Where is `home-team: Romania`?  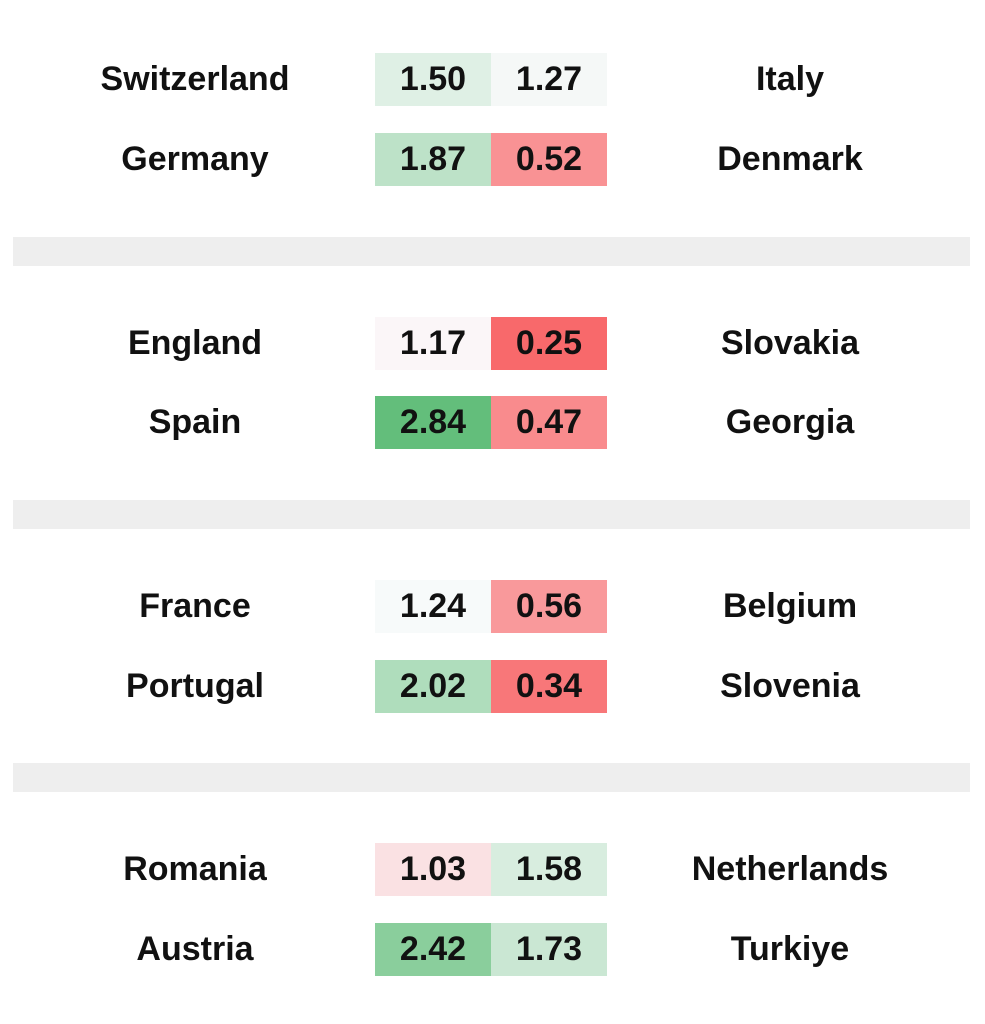 home-team: Romania is located at coordinates (195, 869).